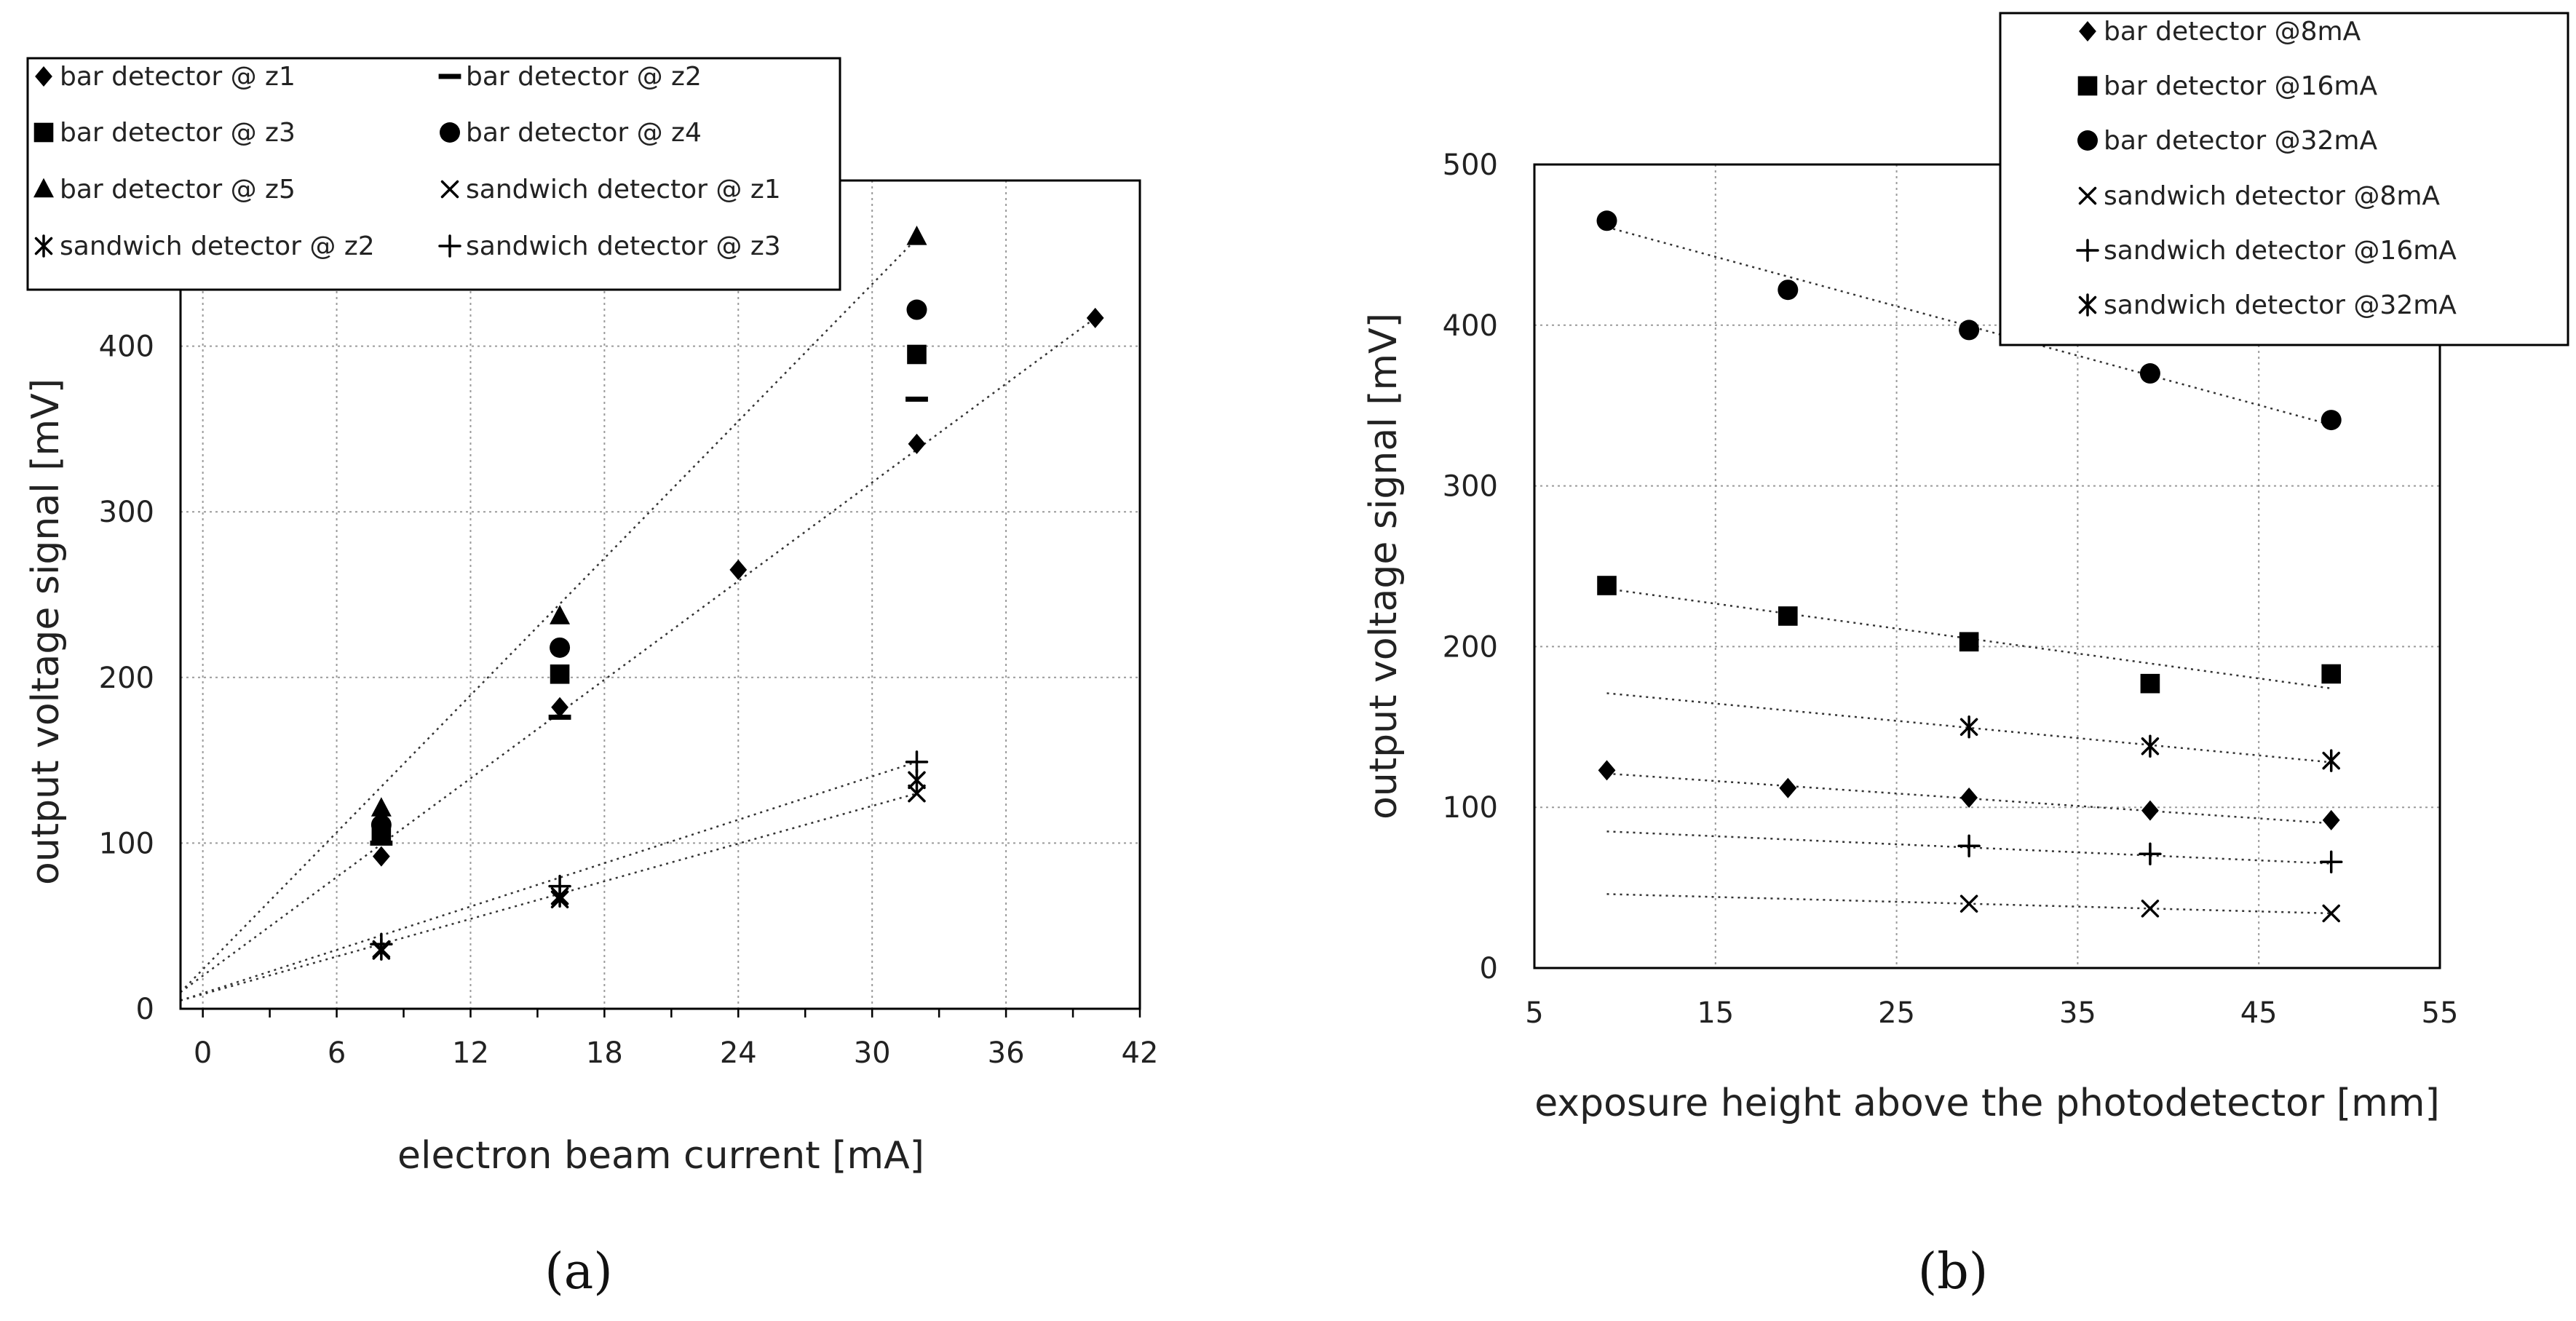  I want to click on series-asterisk, so click(2149, 743).